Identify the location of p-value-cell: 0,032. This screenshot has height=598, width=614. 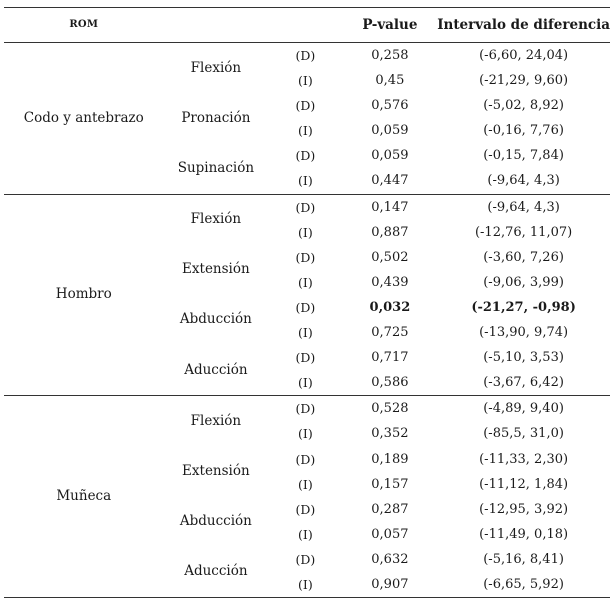
(390, 307).